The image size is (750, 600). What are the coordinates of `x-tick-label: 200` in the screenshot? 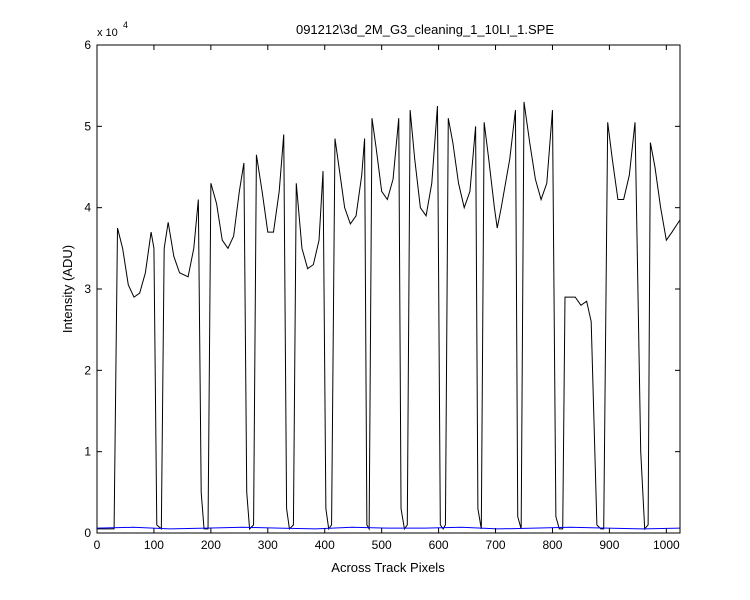 It's located at (211, 545).